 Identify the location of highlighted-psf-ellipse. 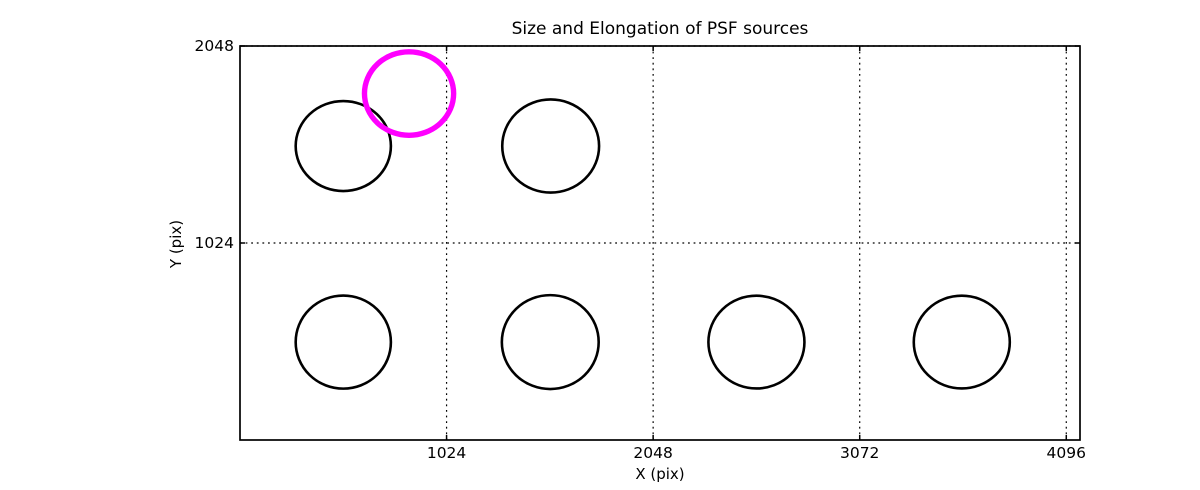
(409, 93).